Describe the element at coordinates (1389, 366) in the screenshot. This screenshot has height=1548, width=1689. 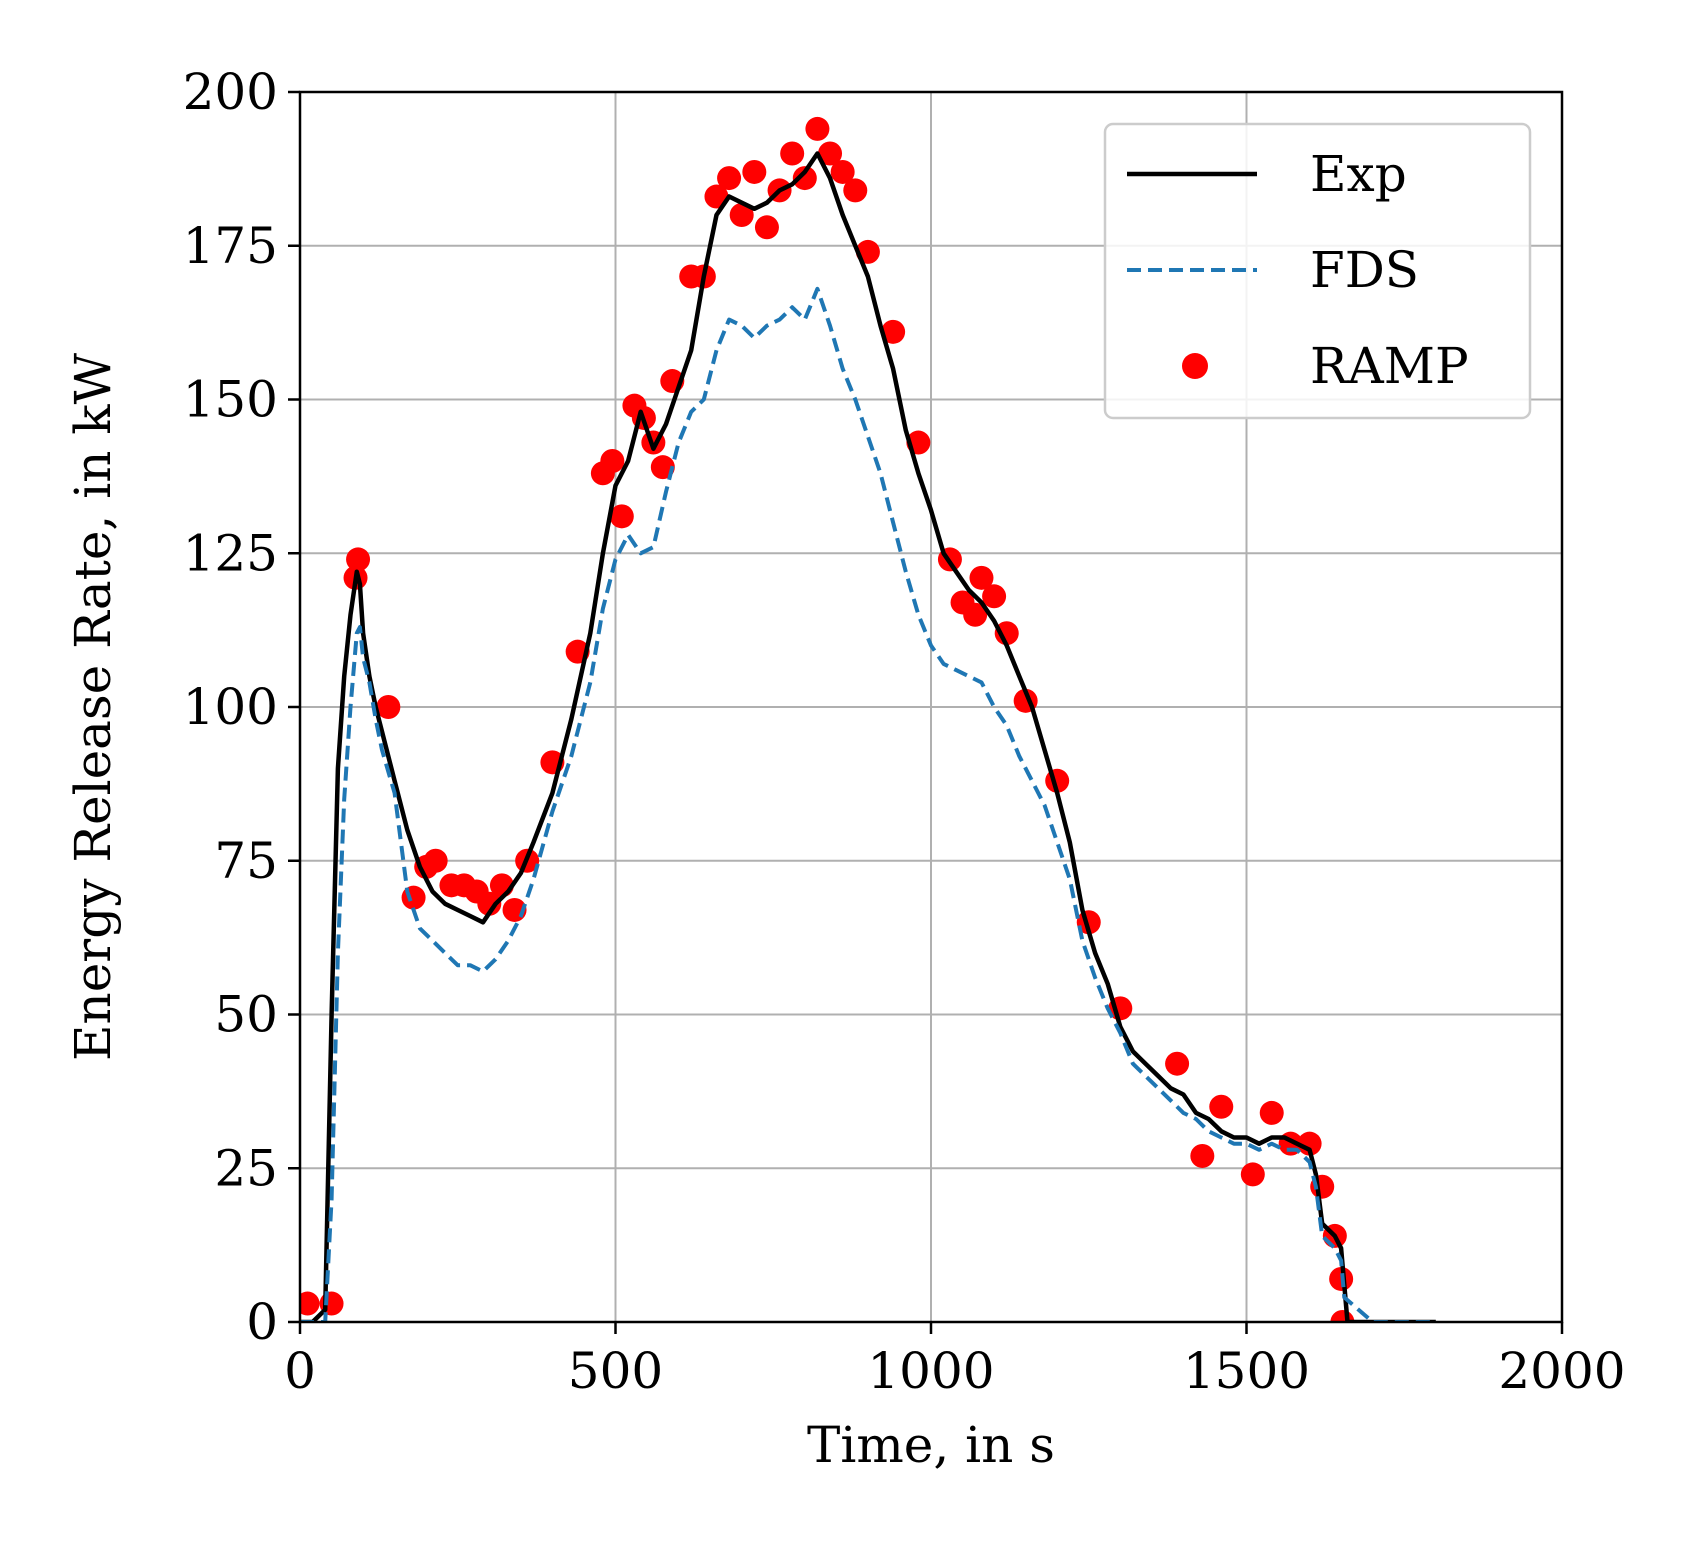
I see `legend-ramp-label: RAMP` at that location.